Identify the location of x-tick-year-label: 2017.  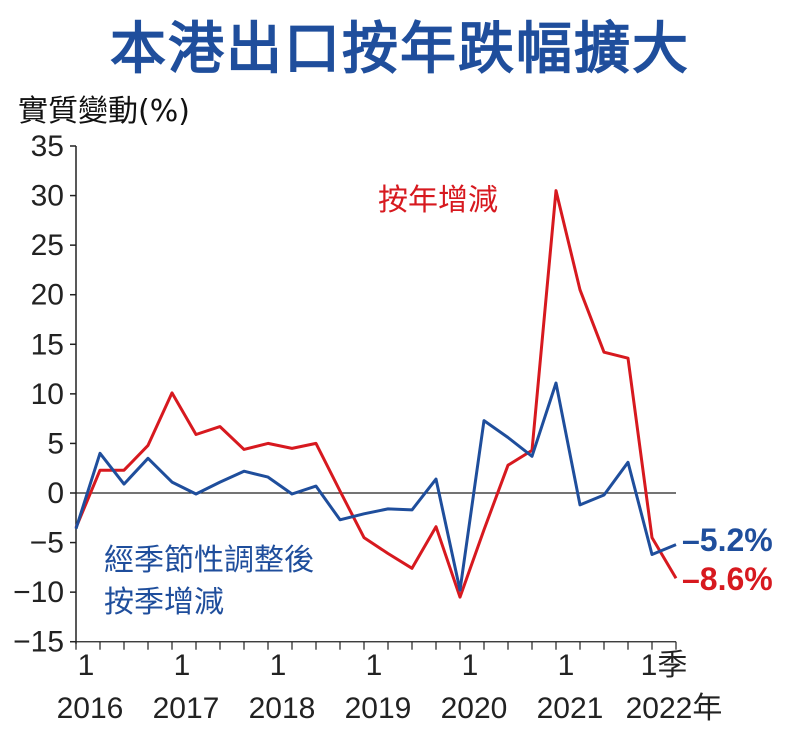
(186, 708).